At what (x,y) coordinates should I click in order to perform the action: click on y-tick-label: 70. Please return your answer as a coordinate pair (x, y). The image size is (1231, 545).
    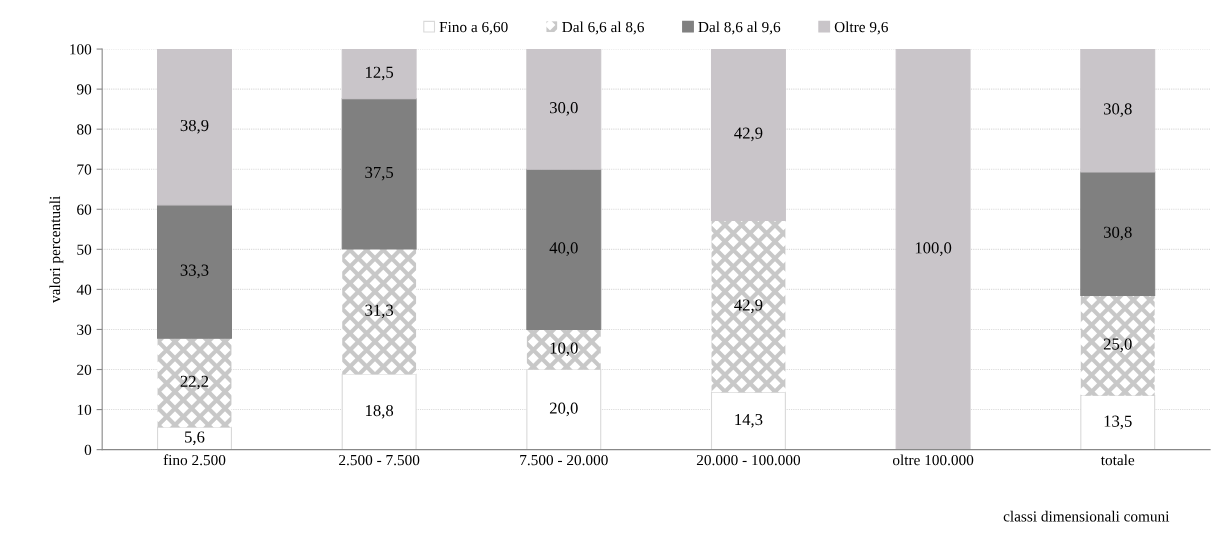
    Looking at the image, I should click on (84, 169).